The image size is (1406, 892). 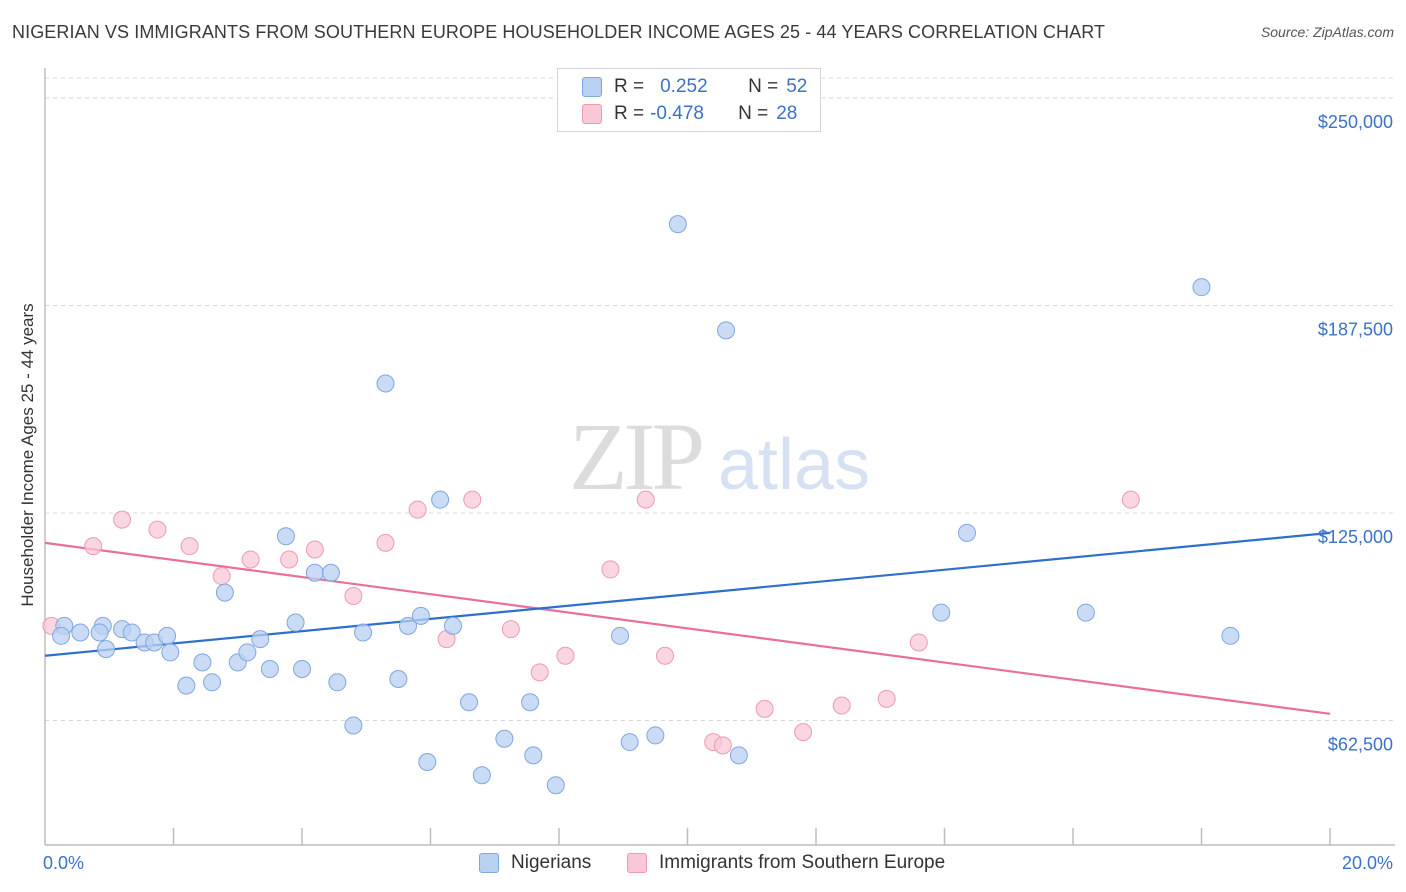 I want to click on x-tick-label: 0.0%, so click(x=63, y=863).